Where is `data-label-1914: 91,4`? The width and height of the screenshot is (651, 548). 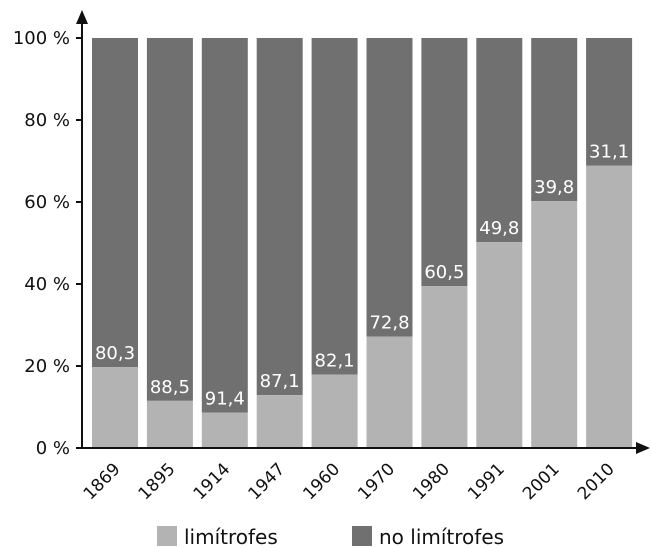 data-label-1914: 91,4 is located at coordinates (225, 399).